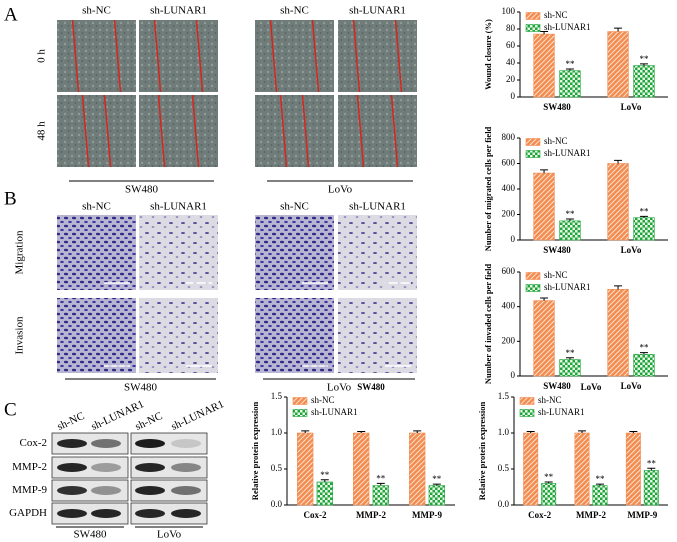  I want to click on y-tick-label: 20, so click(511, 79).